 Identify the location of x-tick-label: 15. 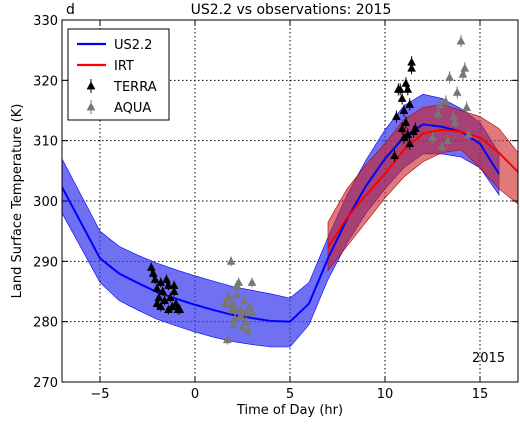
(480, 394).